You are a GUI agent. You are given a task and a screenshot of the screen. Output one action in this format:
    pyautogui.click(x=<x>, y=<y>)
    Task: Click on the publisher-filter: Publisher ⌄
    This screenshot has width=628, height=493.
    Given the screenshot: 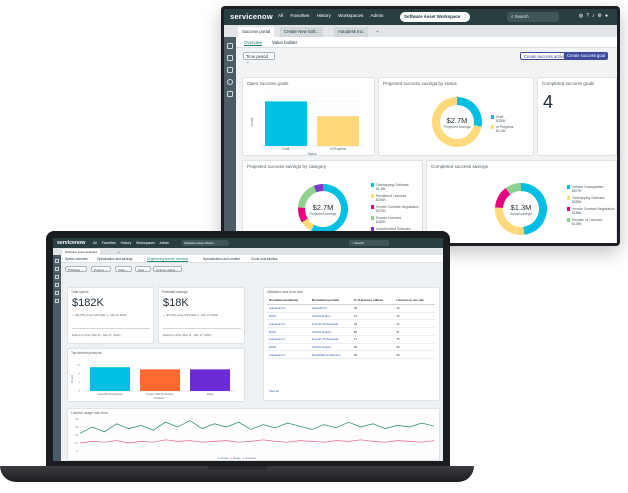 What is the action you would take?
    pyautogui.click(x=76, y=269)
    